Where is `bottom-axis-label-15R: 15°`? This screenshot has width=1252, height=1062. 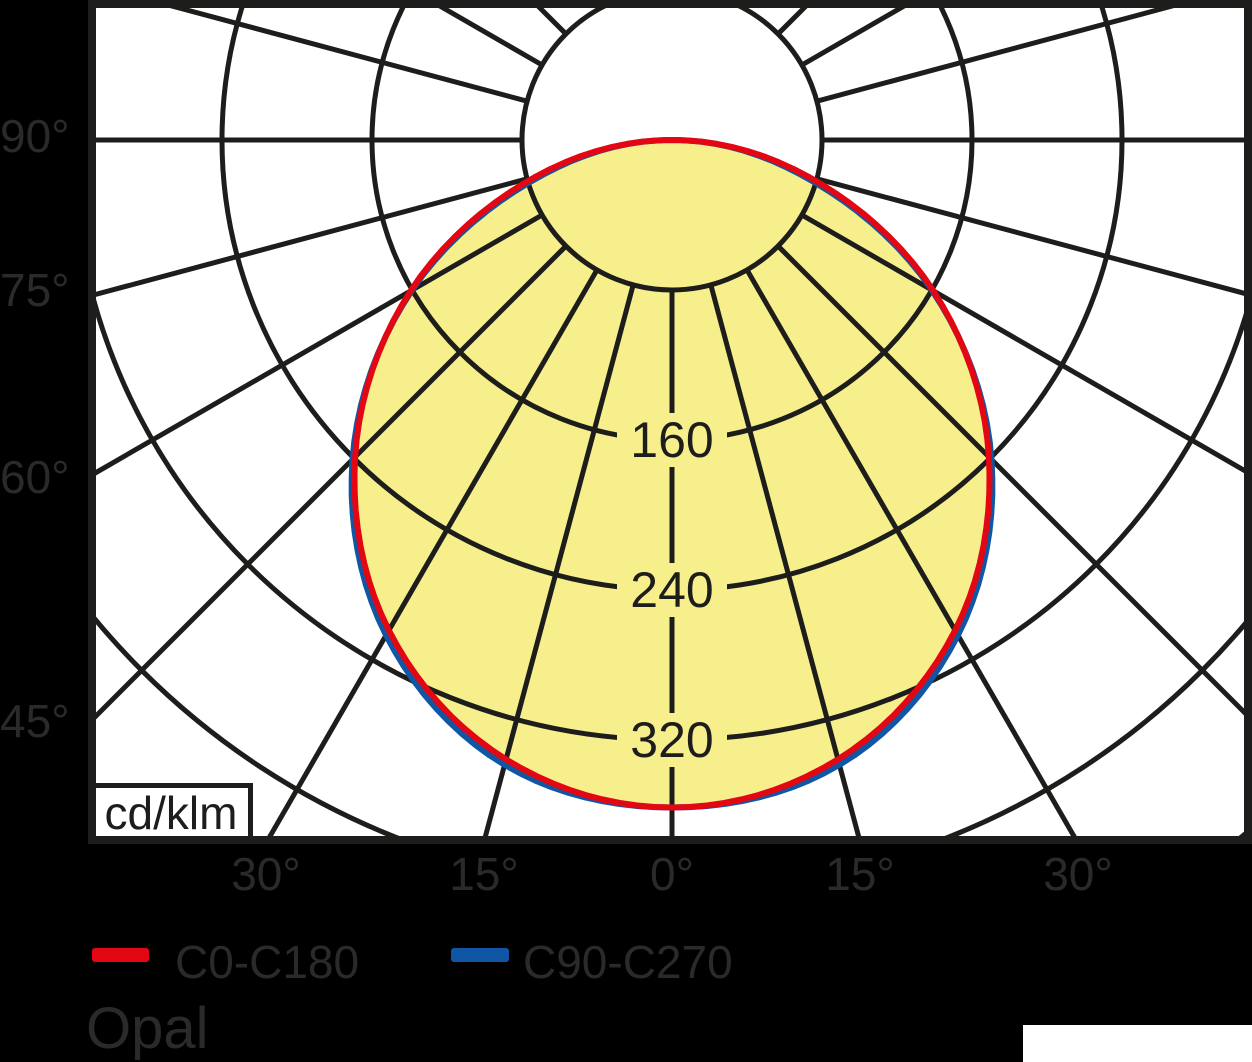 bottom-axis-label-15R: 15° is located at coordinates (860, 874).